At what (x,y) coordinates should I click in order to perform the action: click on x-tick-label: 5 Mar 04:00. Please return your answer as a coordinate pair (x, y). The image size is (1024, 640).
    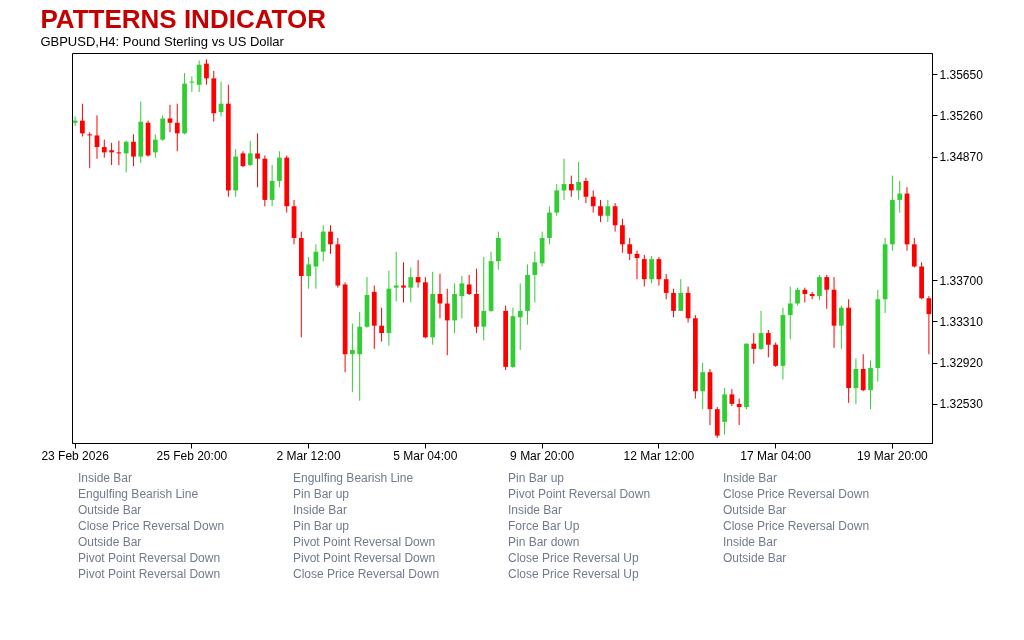
    Looking at the image, I should click on (425, 455).